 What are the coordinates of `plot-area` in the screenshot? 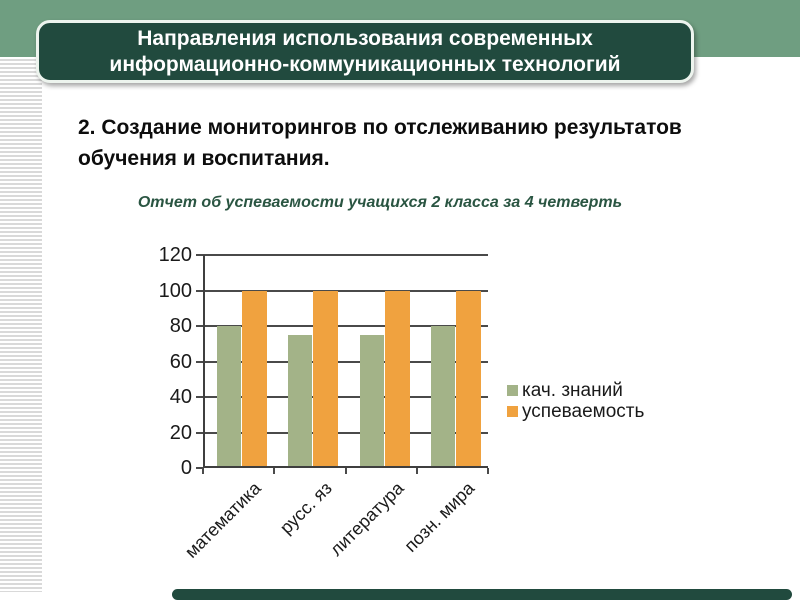 It's located at (345, 361).